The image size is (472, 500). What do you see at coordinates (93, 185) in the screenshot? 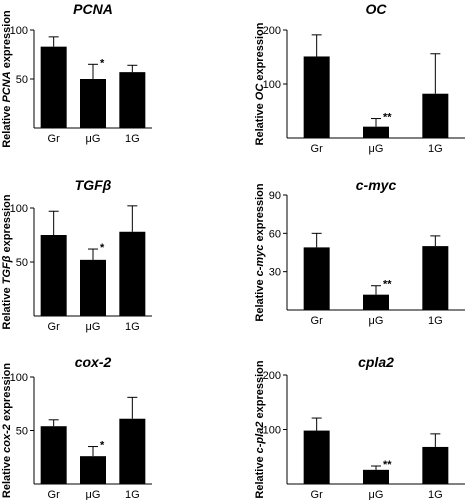
I see `panel-3-title: TGFβ` at bounding box center [93, 185].